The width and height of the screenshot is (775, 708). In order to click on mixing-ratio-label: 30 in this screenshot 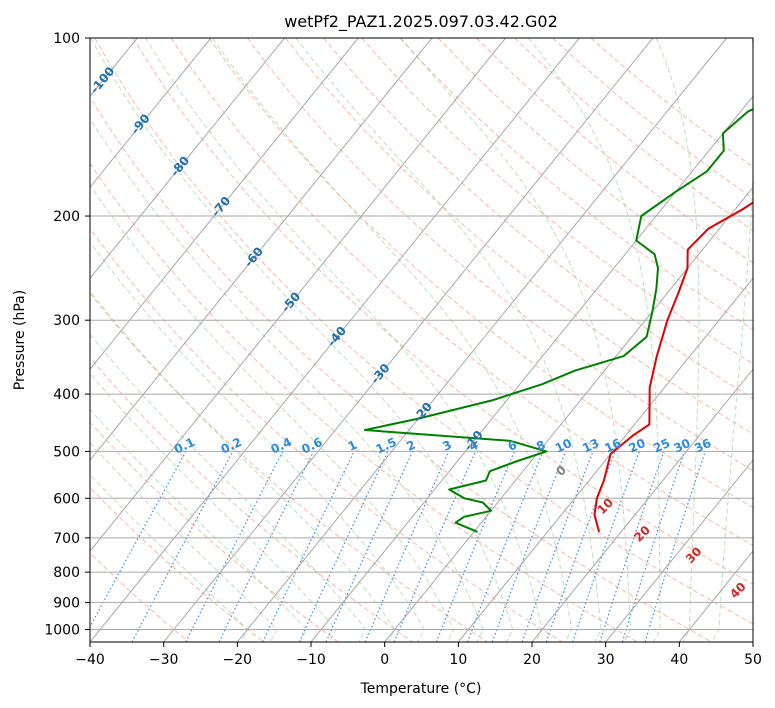, I will do `click(682, 446)`.